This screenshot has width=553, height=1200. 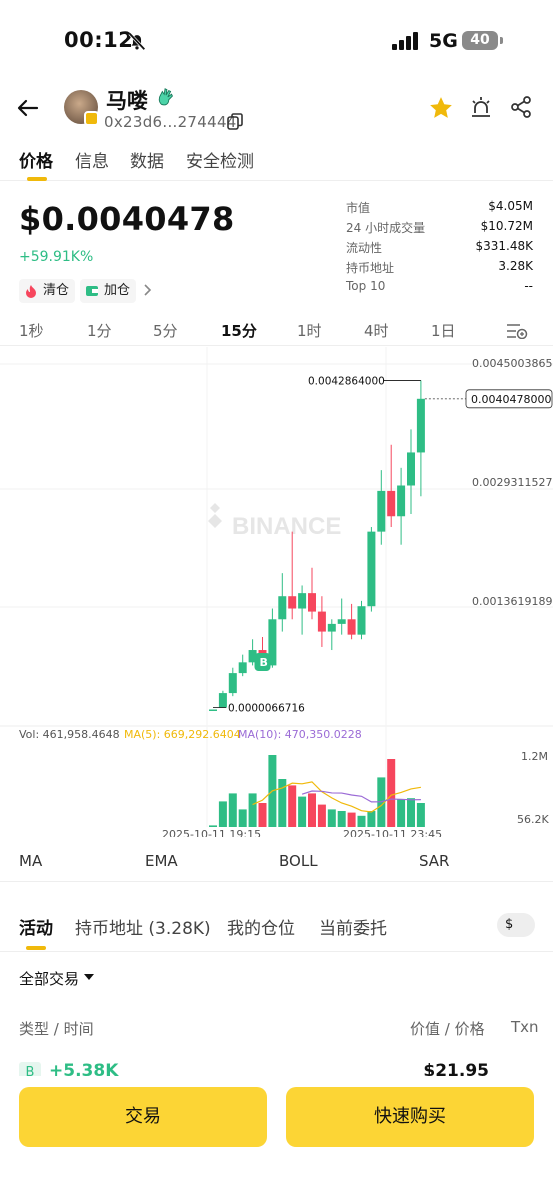 I want to click on bell-muted-icon, so click(x=137, y=41).